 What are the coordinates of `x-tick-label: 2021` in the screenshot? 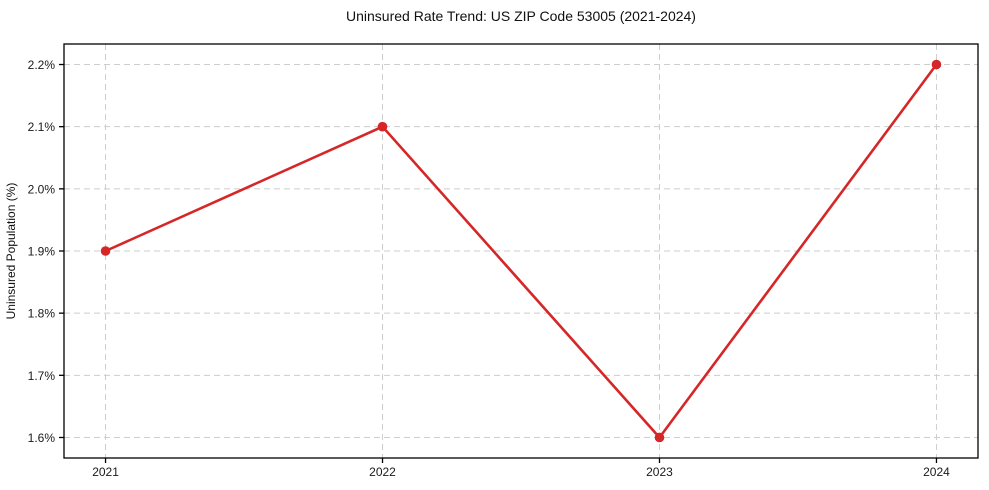 It's located at (105, 472).